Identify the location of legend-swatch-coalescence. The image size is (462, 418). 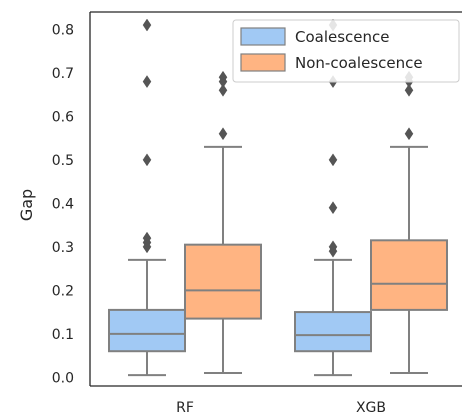
(263, 36).